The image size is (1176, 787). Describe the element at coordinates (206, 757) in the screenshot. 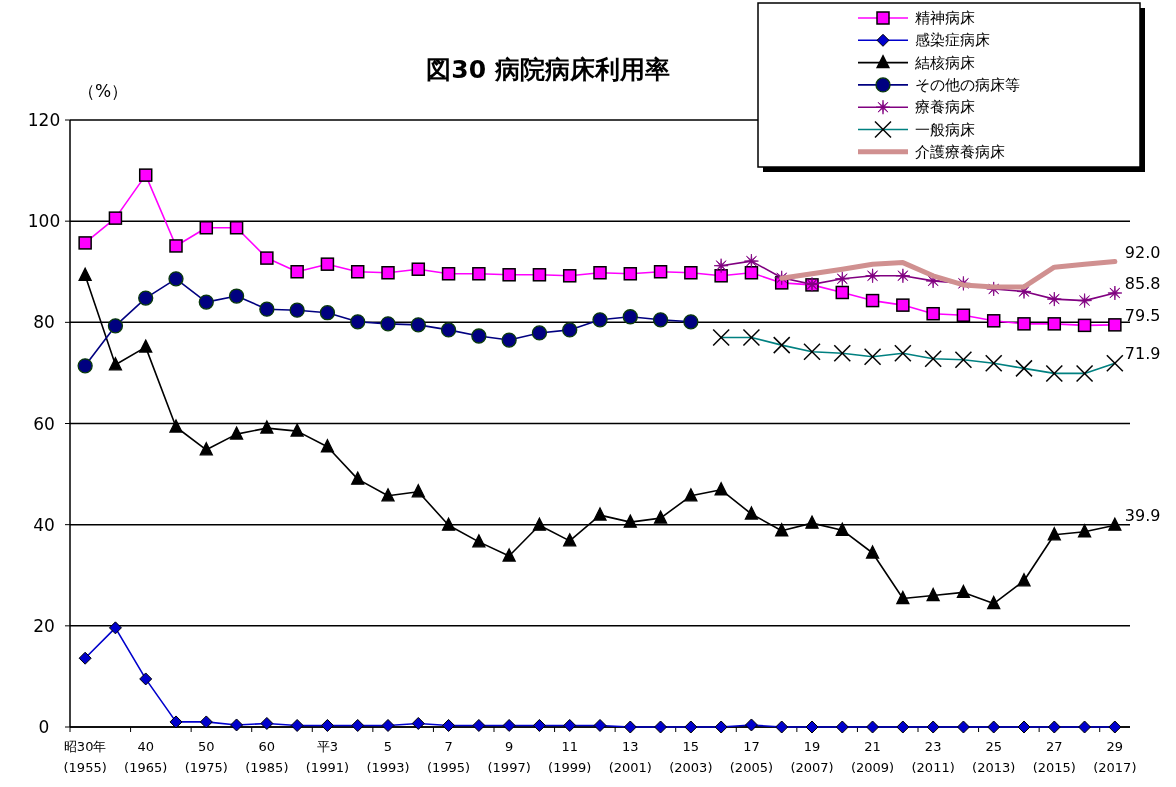

I see `x-tick-label: 50 (1975)` at that location.